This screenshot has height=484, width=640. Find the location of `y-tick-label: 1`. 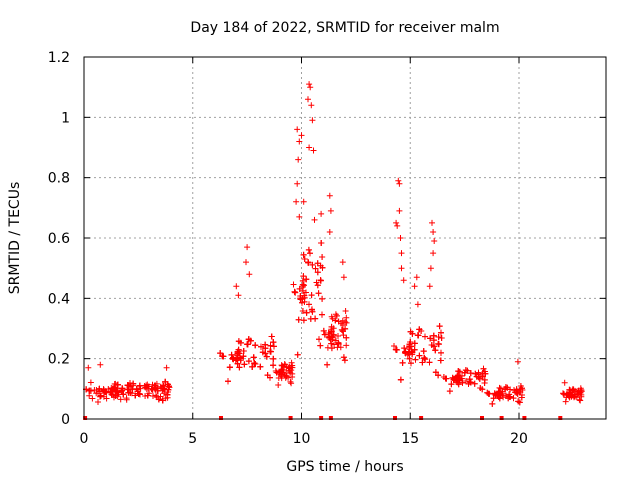

y-tick-label: 1 is located at coordinates (65, 118).